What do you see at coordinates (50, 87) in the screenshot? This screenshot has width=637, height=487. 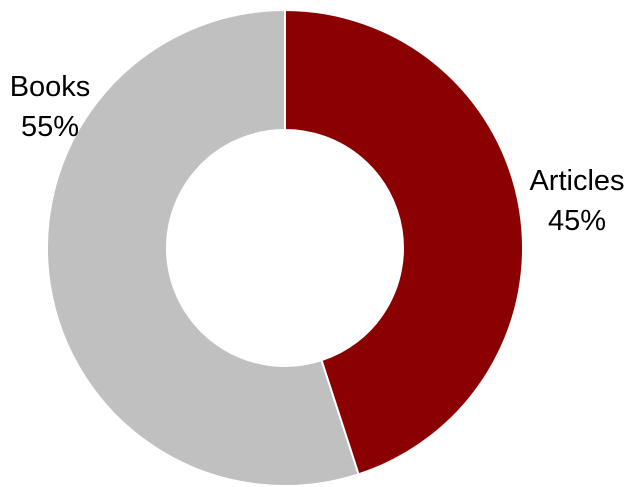 I see `slice-label-books-name: Books` at bounding box center [50, 87].